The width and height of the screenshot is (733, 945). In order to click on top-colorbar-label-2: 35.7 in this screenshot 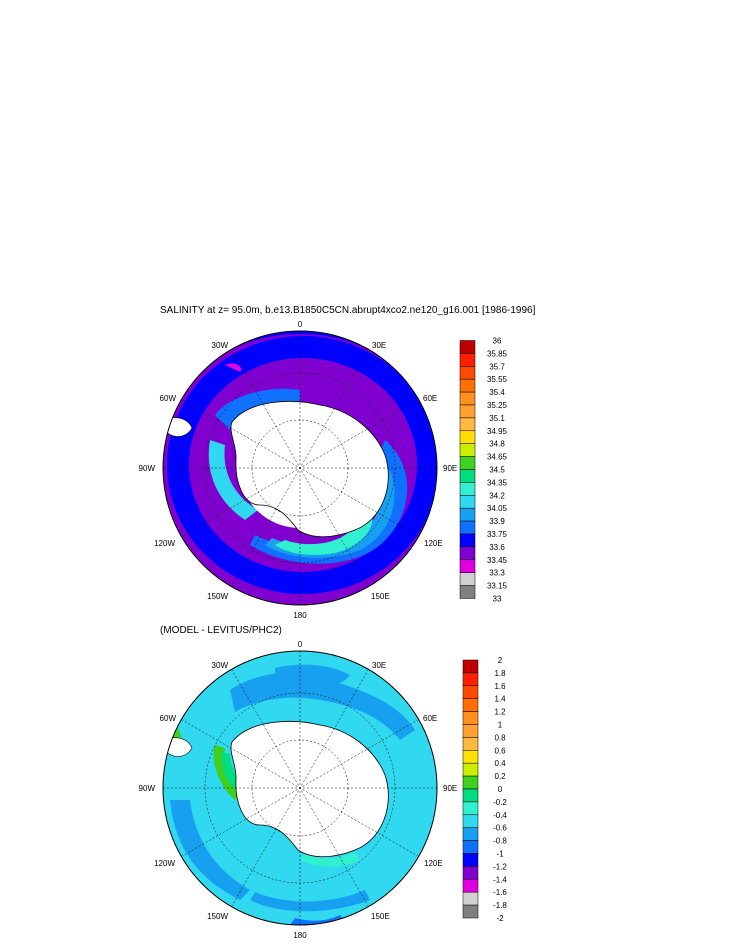, I will do `click(497, 366)`.